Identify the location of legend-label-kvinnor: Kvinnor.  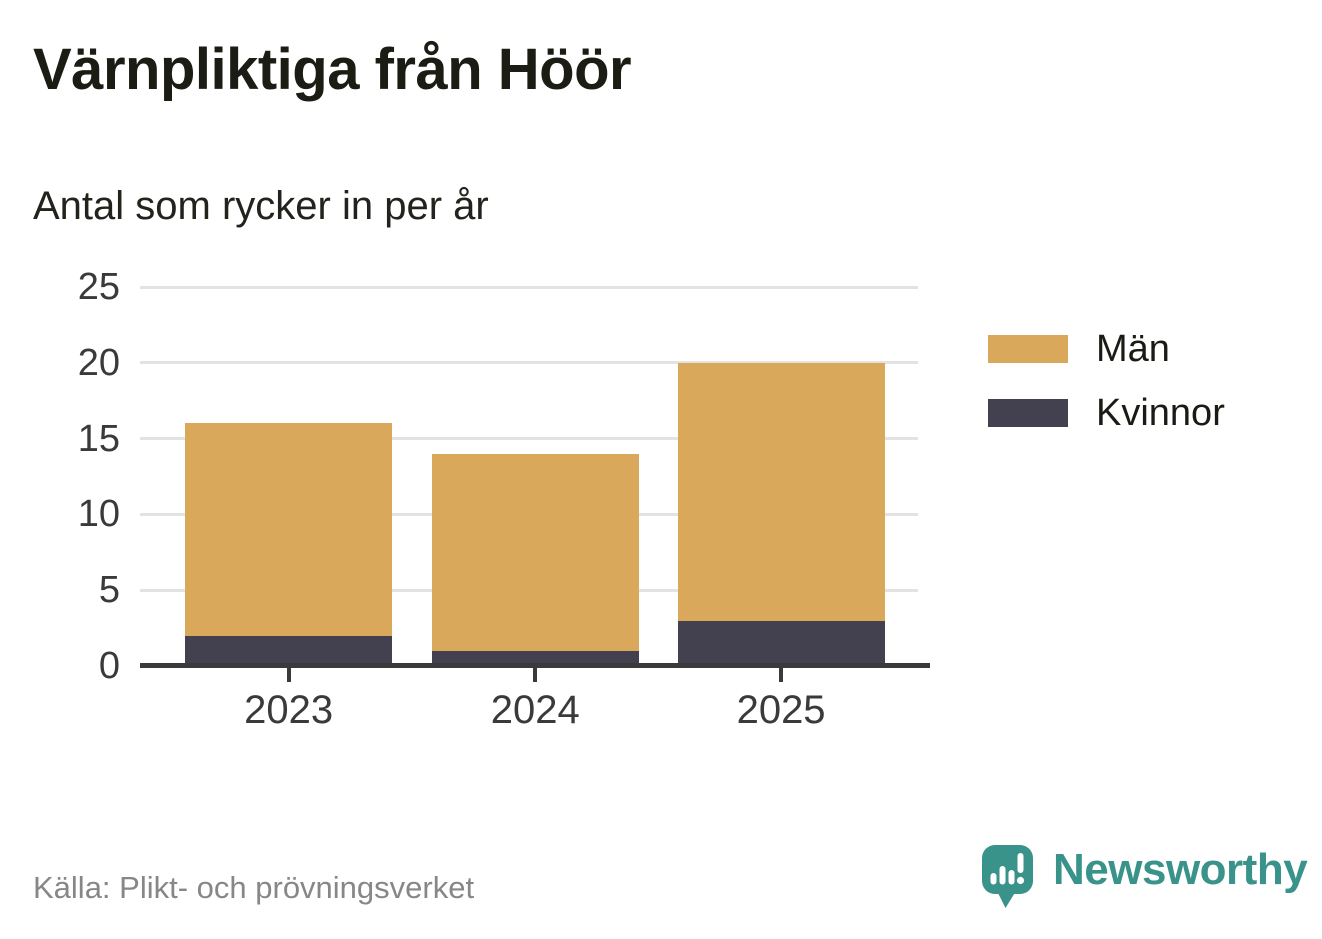
(1160, 413).